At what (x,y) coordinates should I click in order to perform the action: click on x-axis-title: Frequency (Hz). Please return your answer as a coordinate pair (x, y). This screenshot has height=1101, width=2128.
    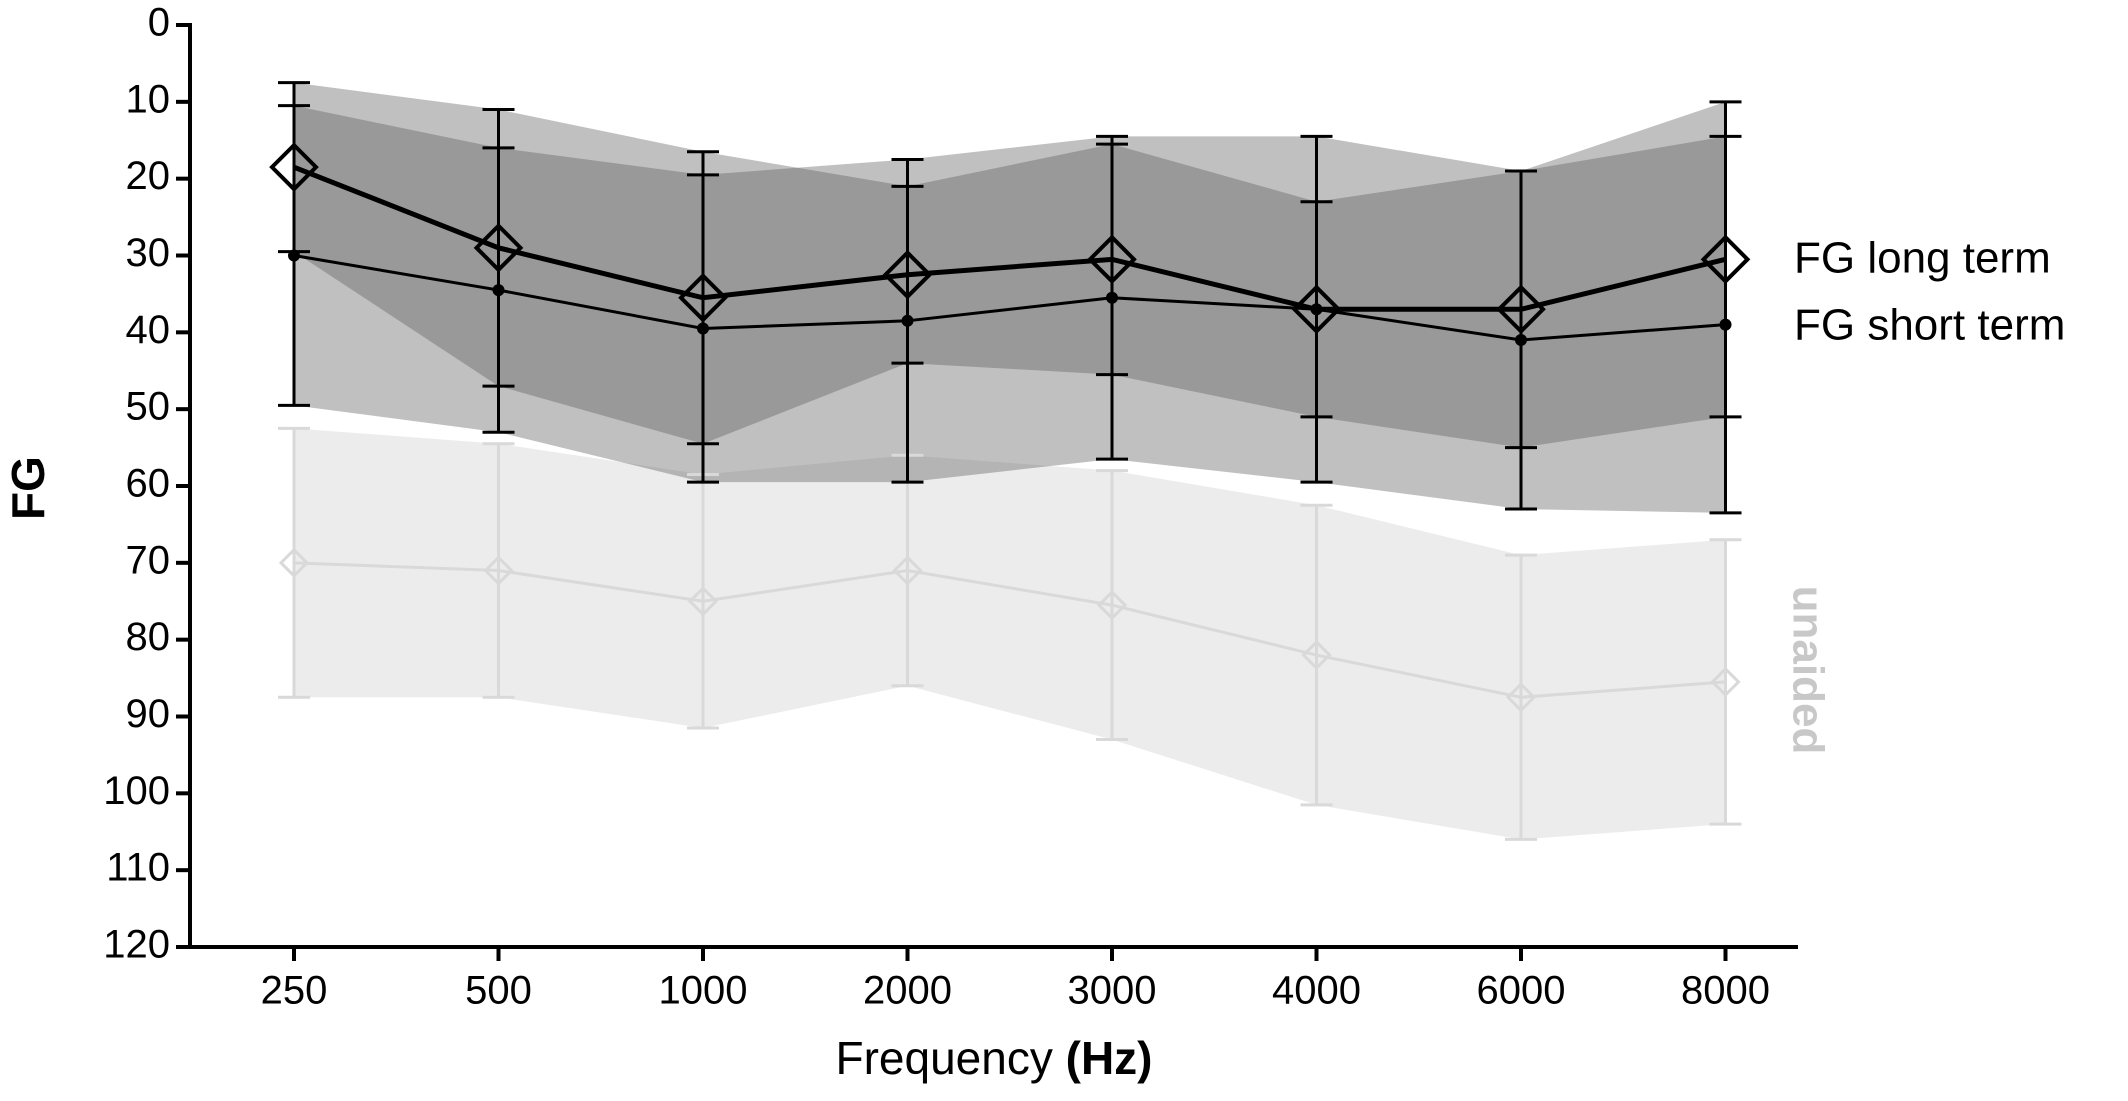
    Looking at the image, I should click on (994, 1058).